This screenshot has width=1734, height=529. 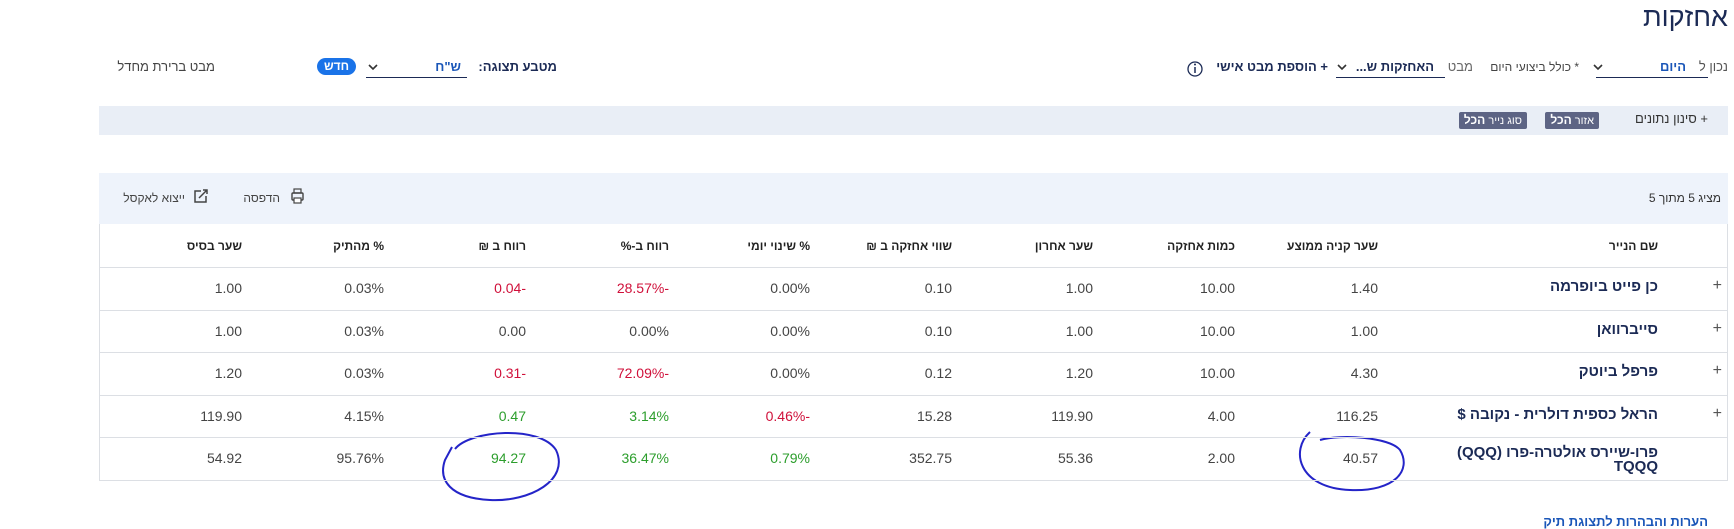 I want to click on column-header: שער בסיס, so click(x=214, y=246).